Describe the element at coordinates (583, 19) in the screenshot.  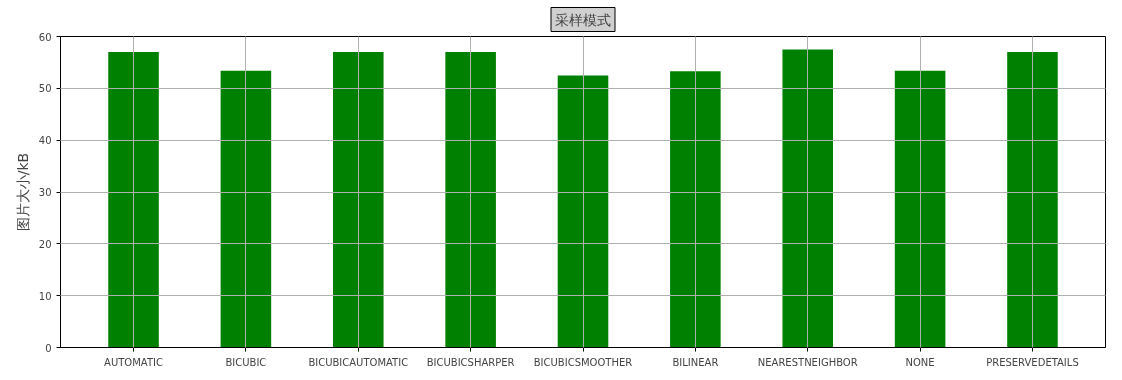
I see `chart-title: 采样模式` at that location.